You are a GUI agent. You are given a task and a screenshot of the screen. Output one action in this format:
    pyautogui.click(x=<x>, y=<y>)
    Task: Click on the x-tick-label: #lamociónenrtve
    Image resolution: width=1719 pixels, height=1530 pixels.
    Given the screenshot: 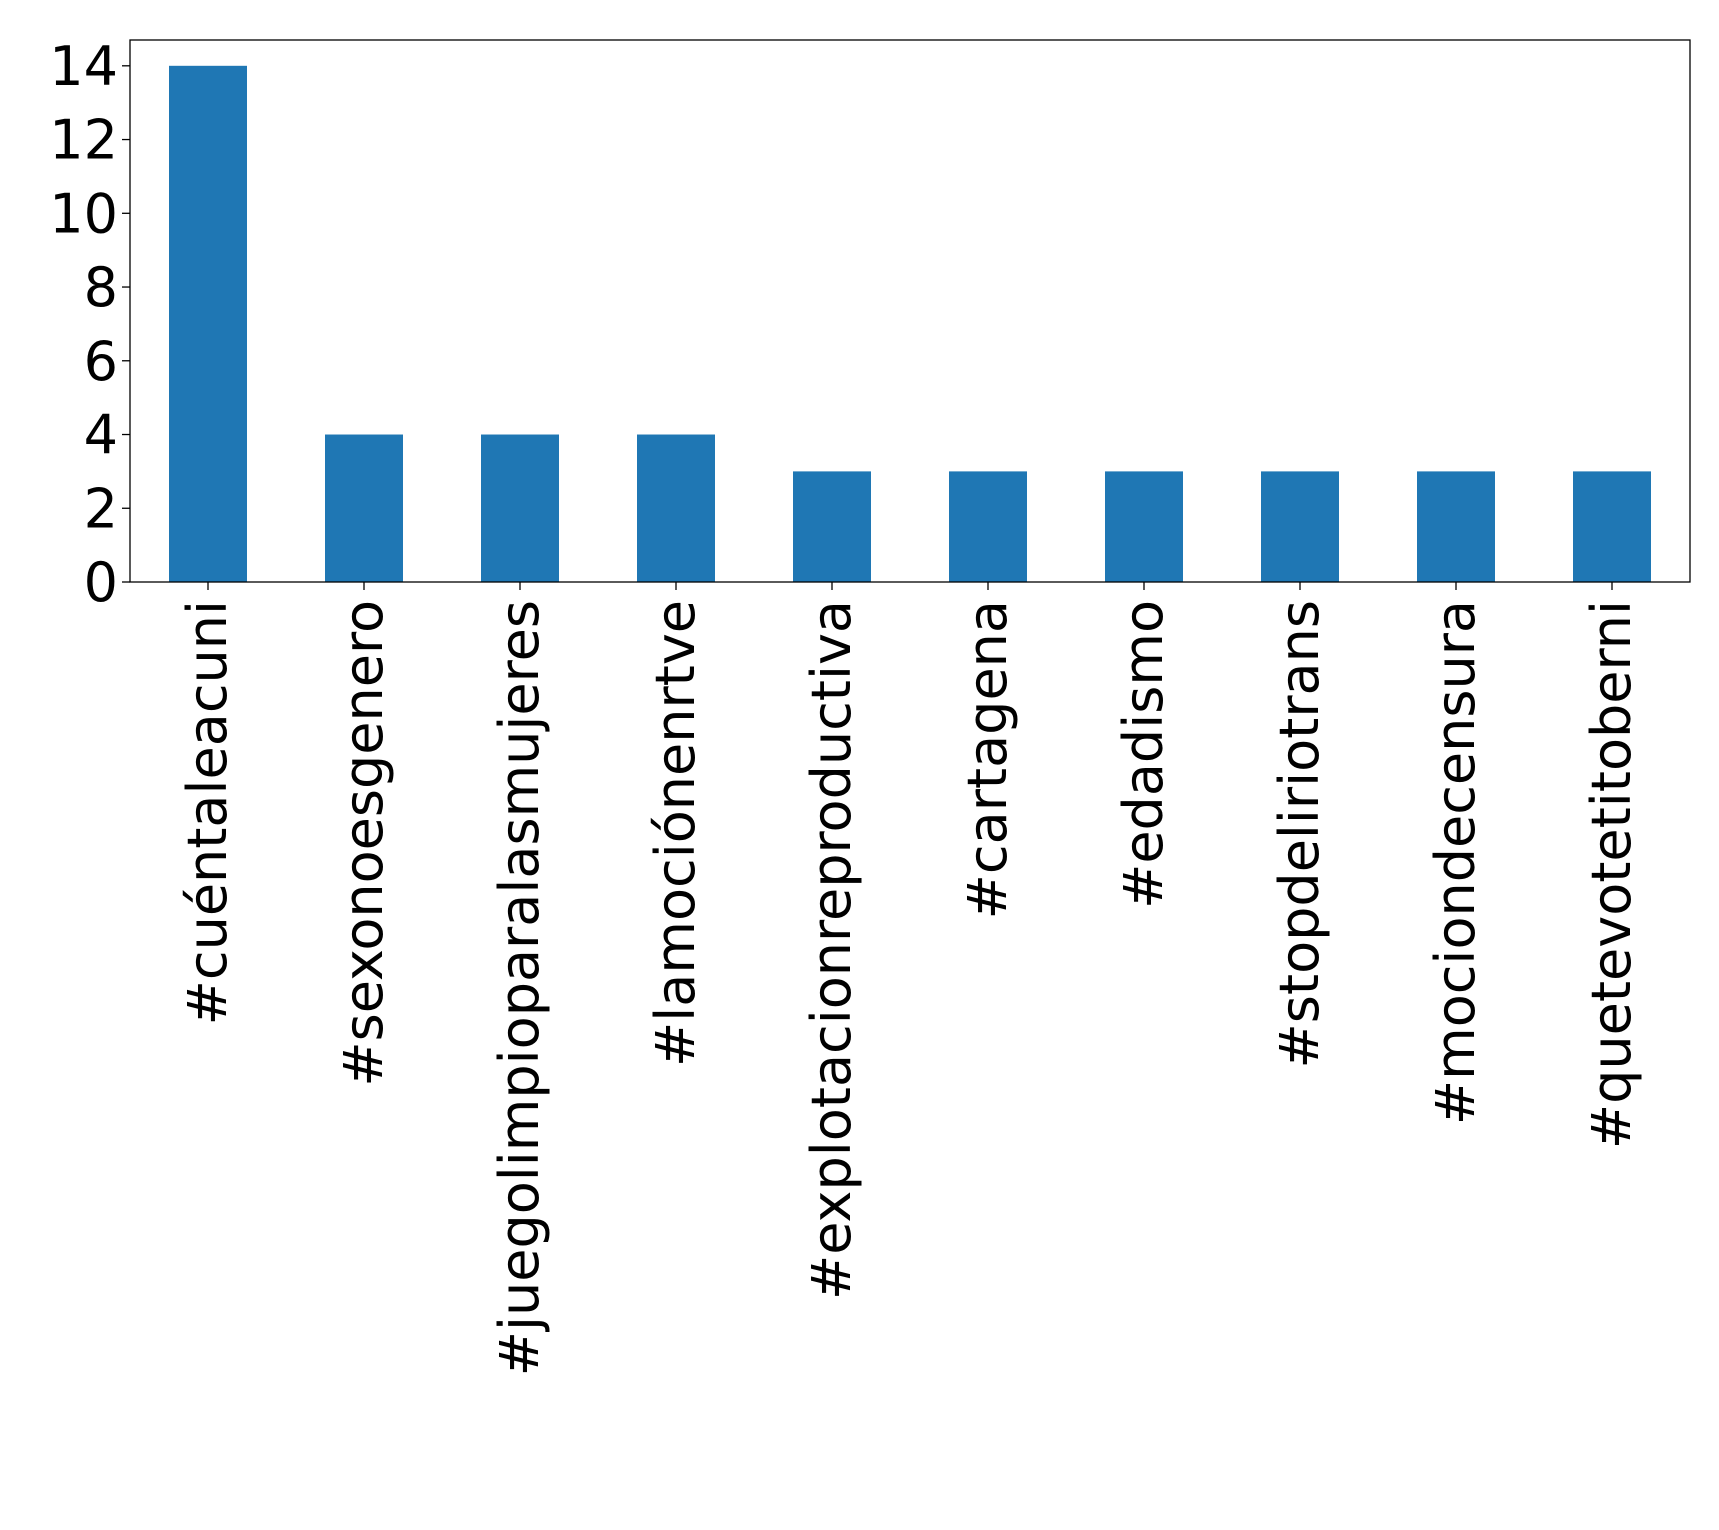 What is the action you would take?
    pyautogui.click(x=675, y=833)
    